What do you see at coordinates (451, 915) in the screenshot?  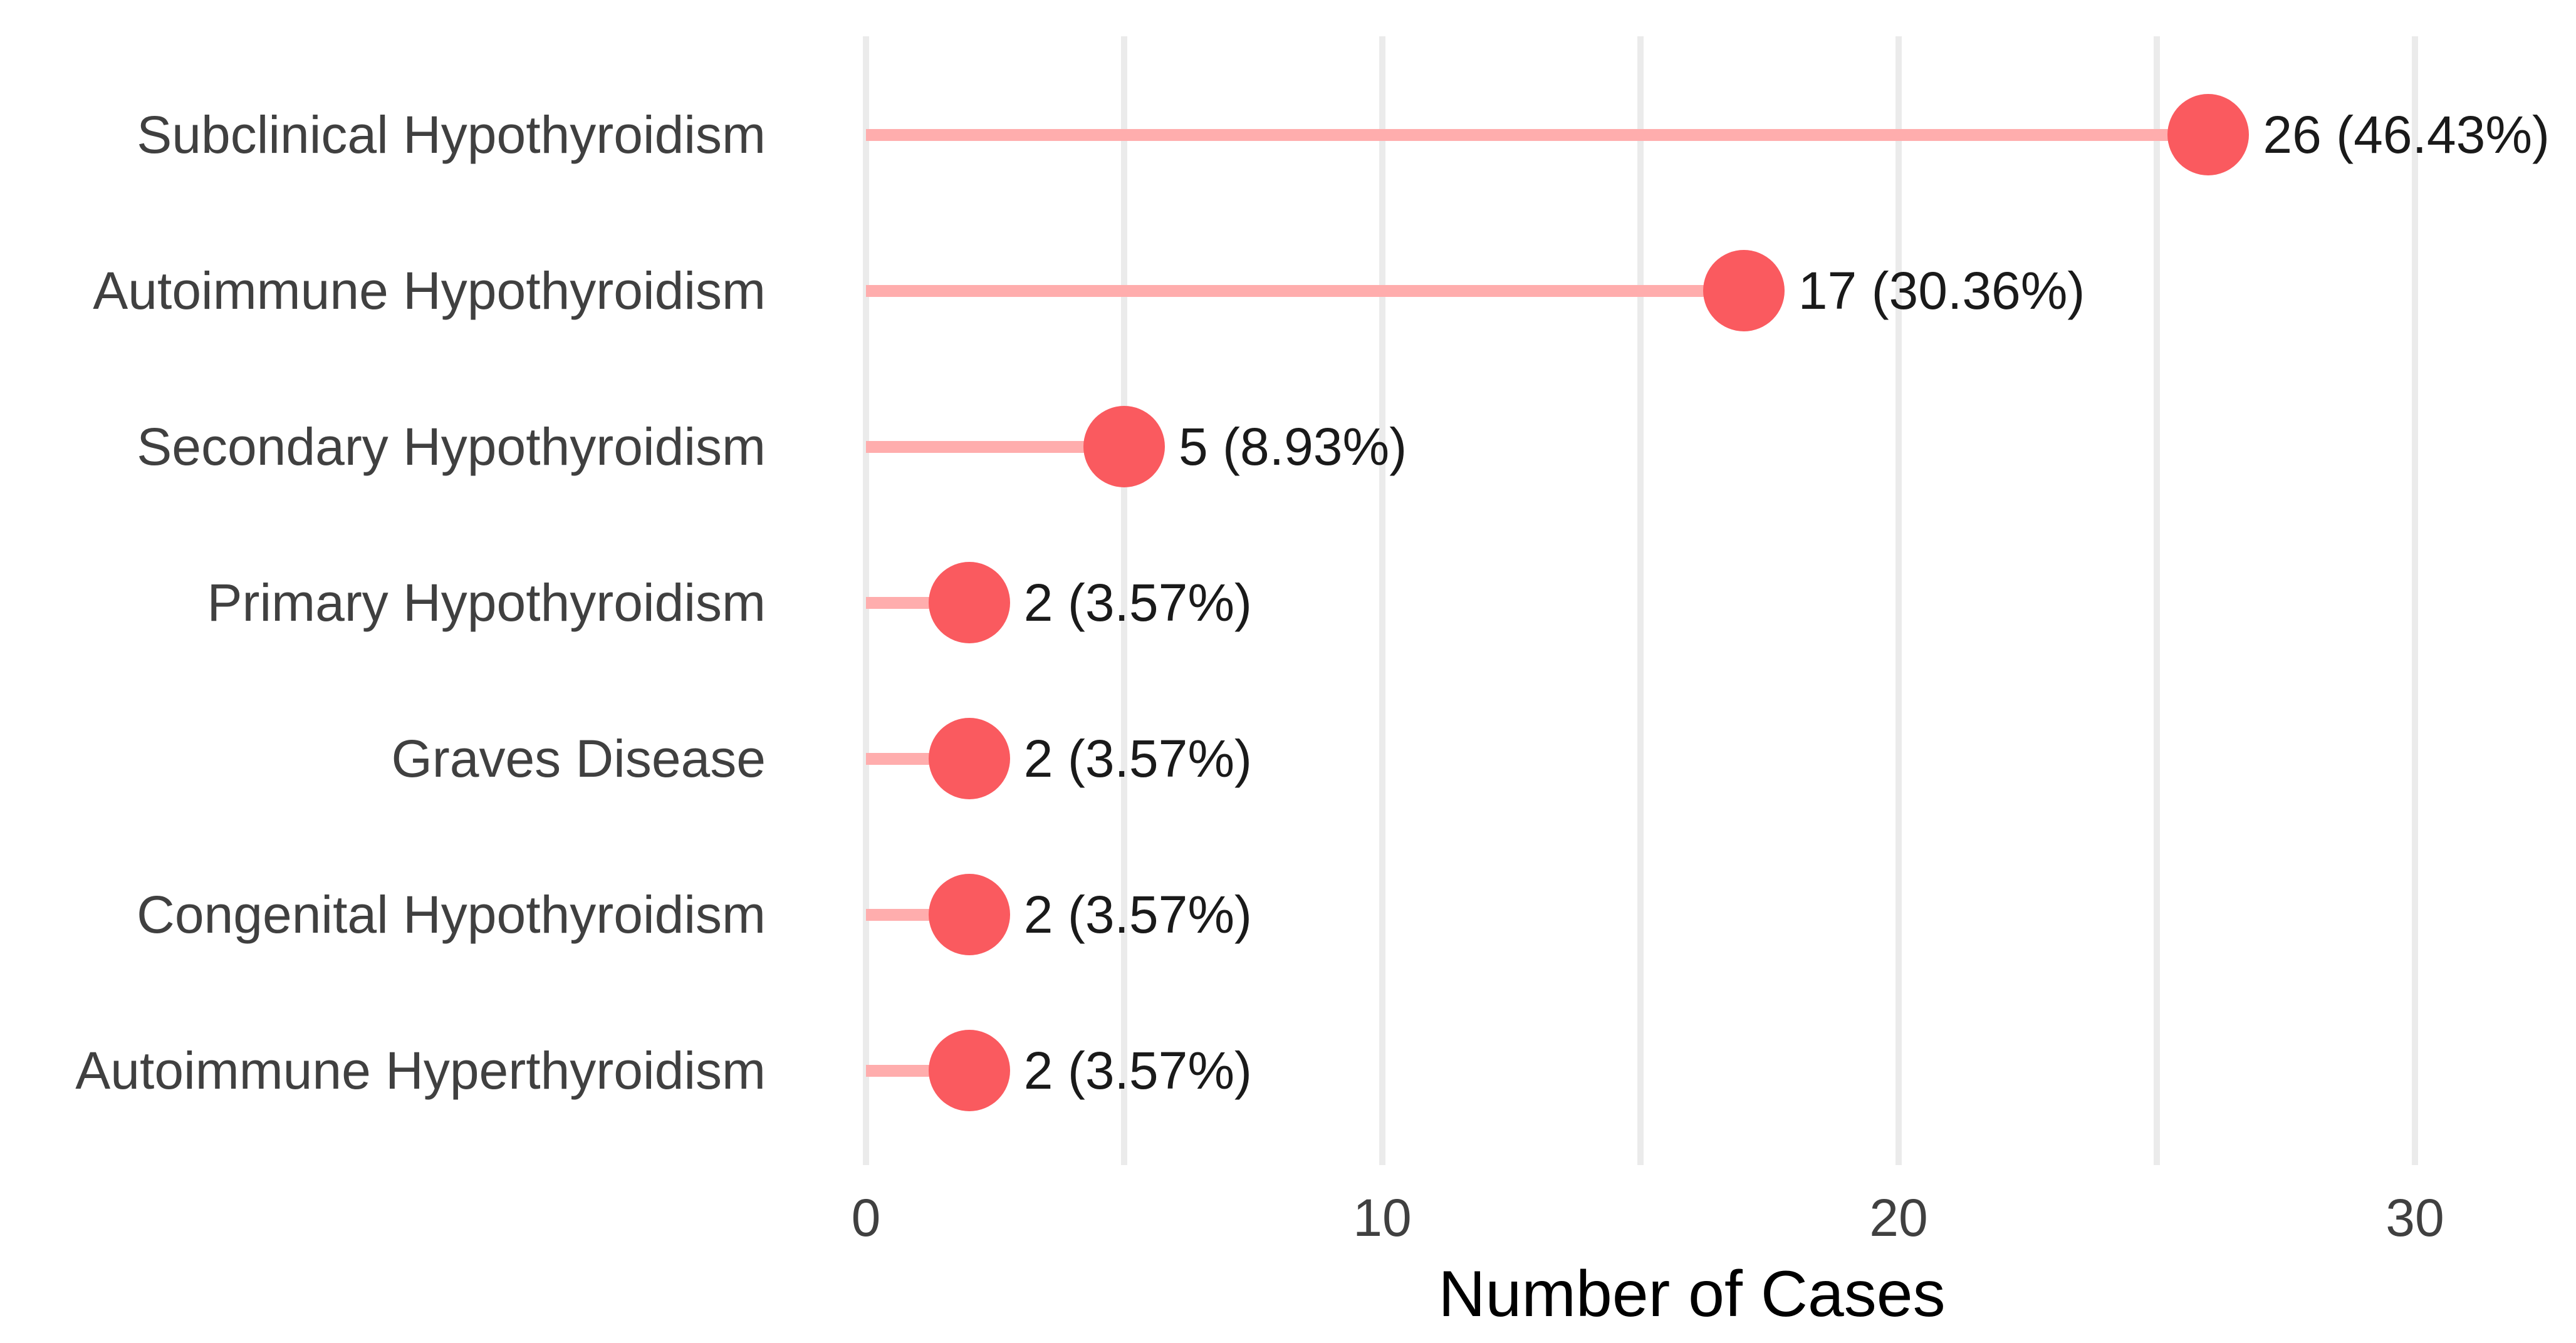 I see `category-label: Congenital Hypothyroidism` at bounding box center [451, 915].